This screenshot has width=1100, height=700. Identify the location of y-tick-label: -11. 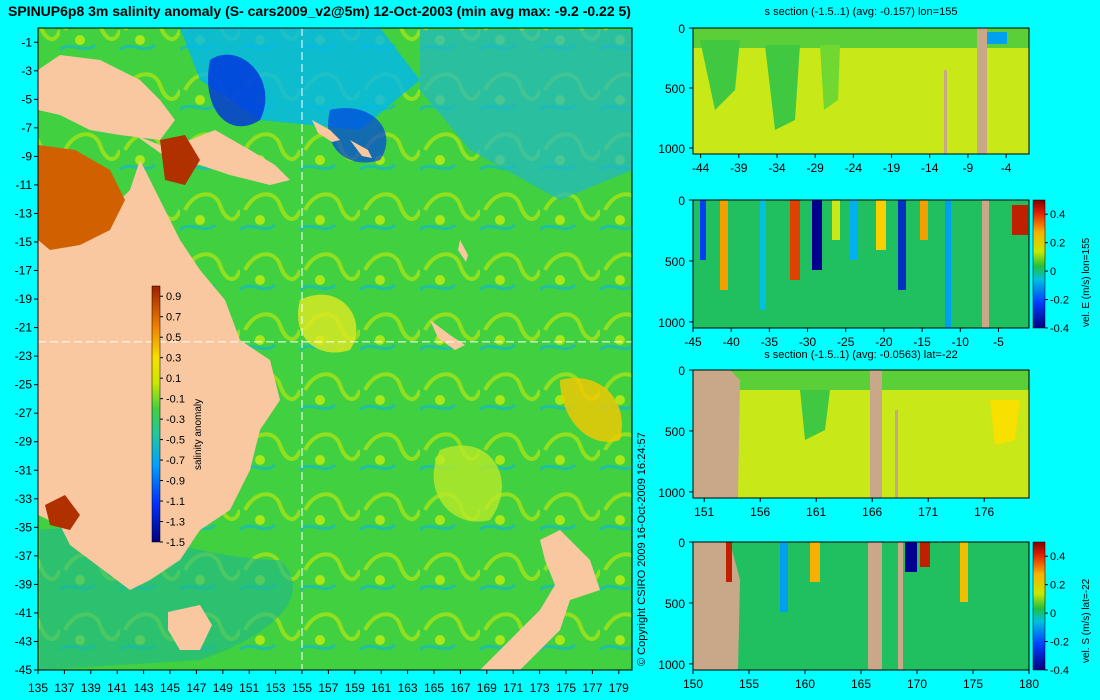
(24, 185).